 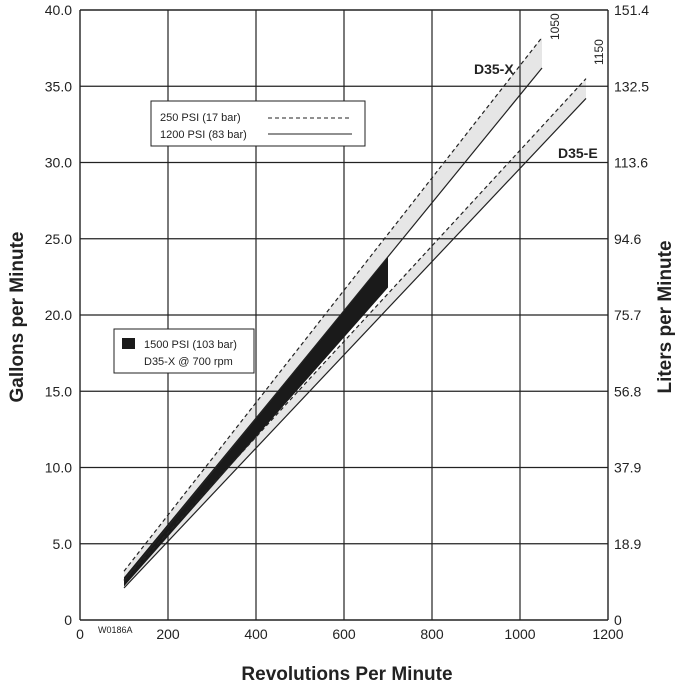 I want to click on x-tick-label: 1000, so click(x=519, y=634).